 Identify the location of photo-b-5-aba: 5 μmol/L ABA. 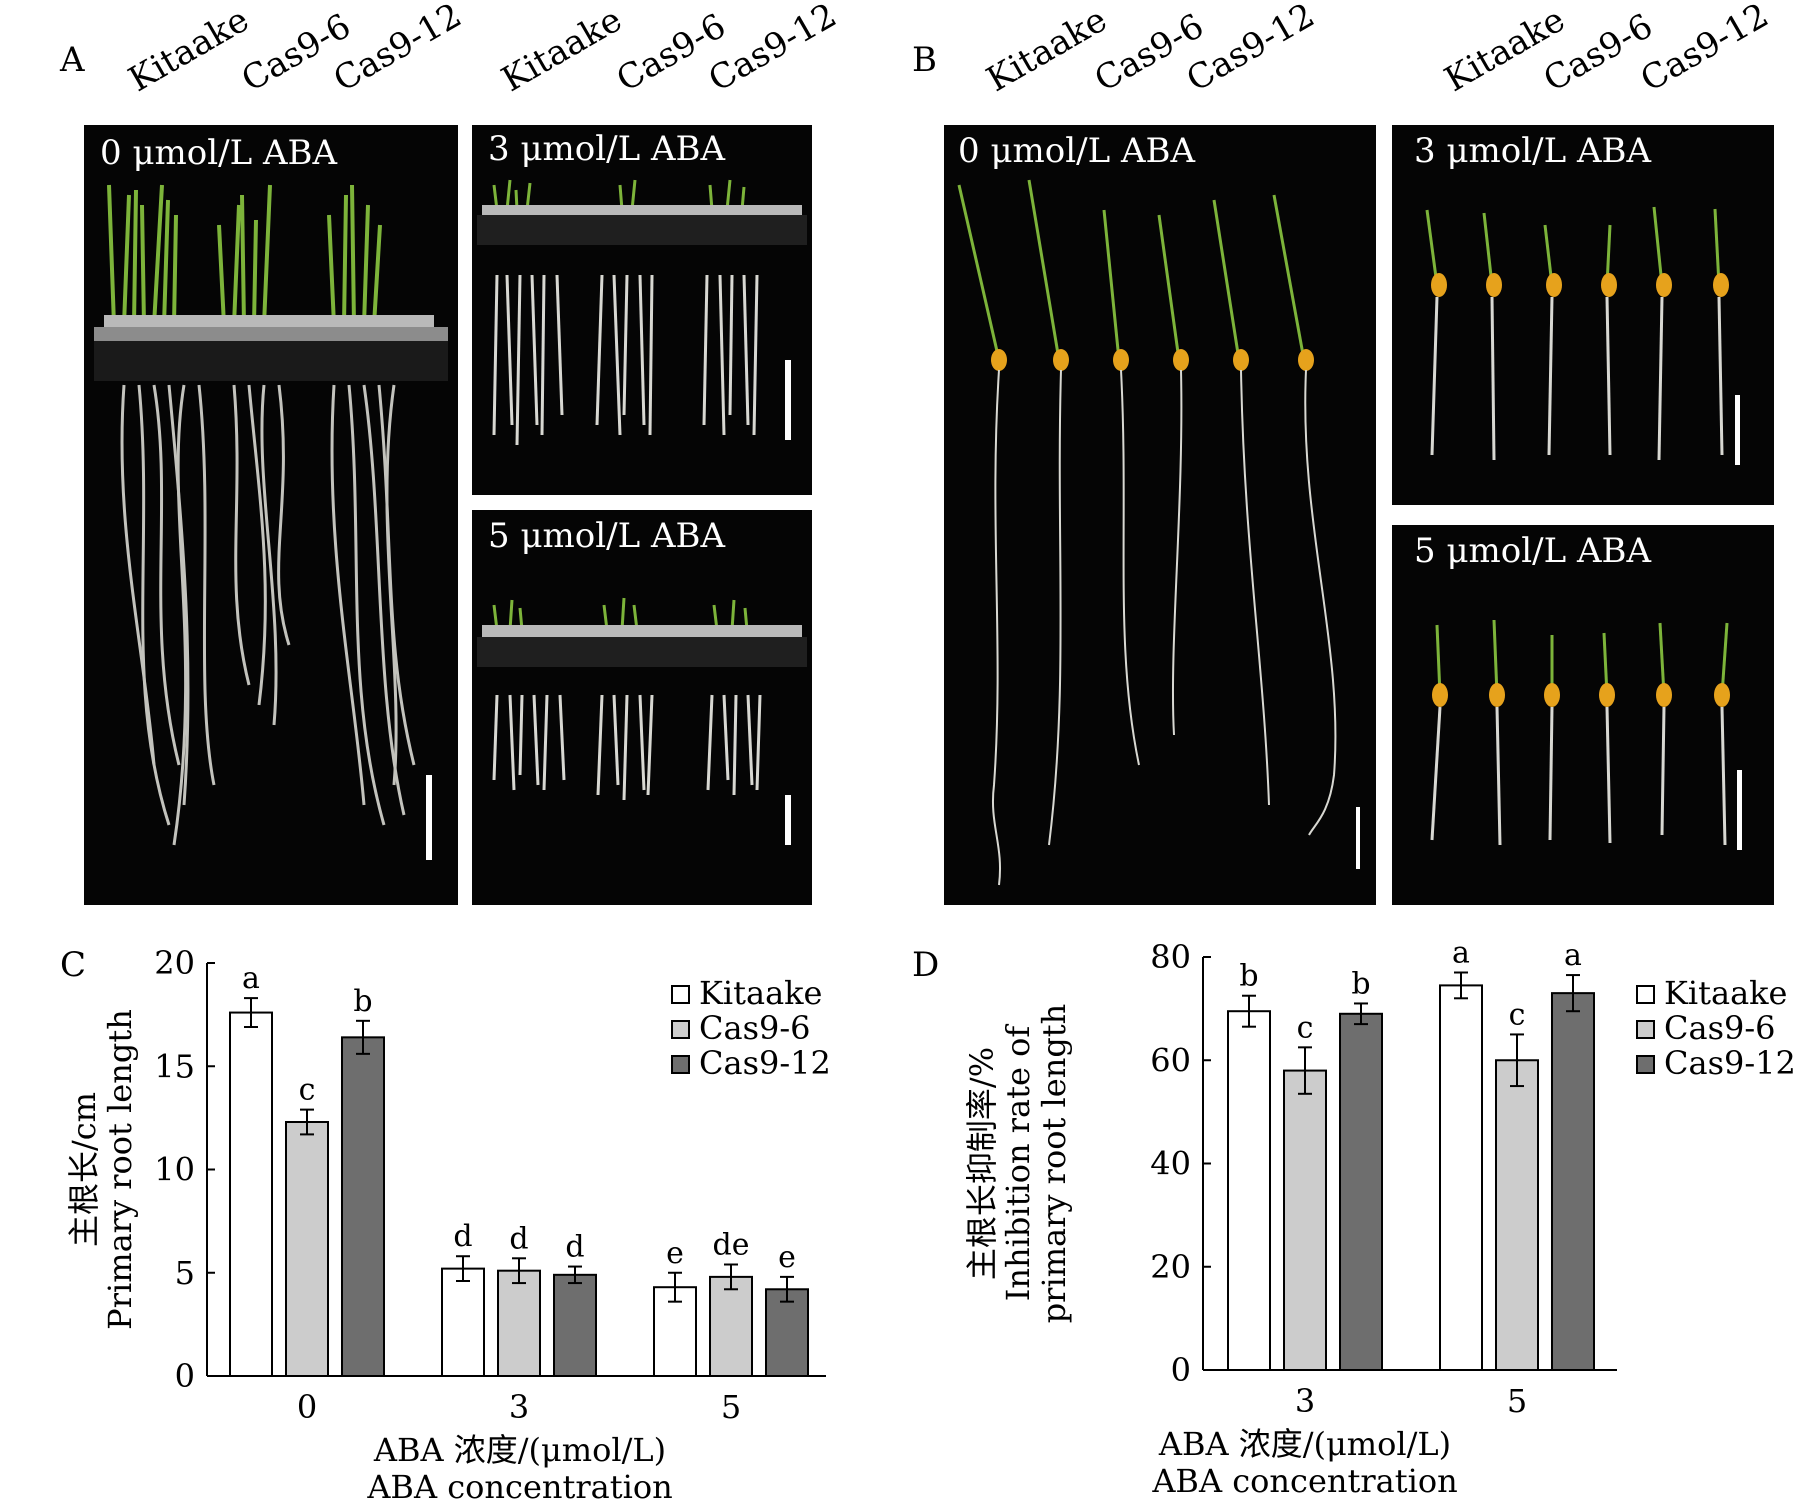
(1583, 715).